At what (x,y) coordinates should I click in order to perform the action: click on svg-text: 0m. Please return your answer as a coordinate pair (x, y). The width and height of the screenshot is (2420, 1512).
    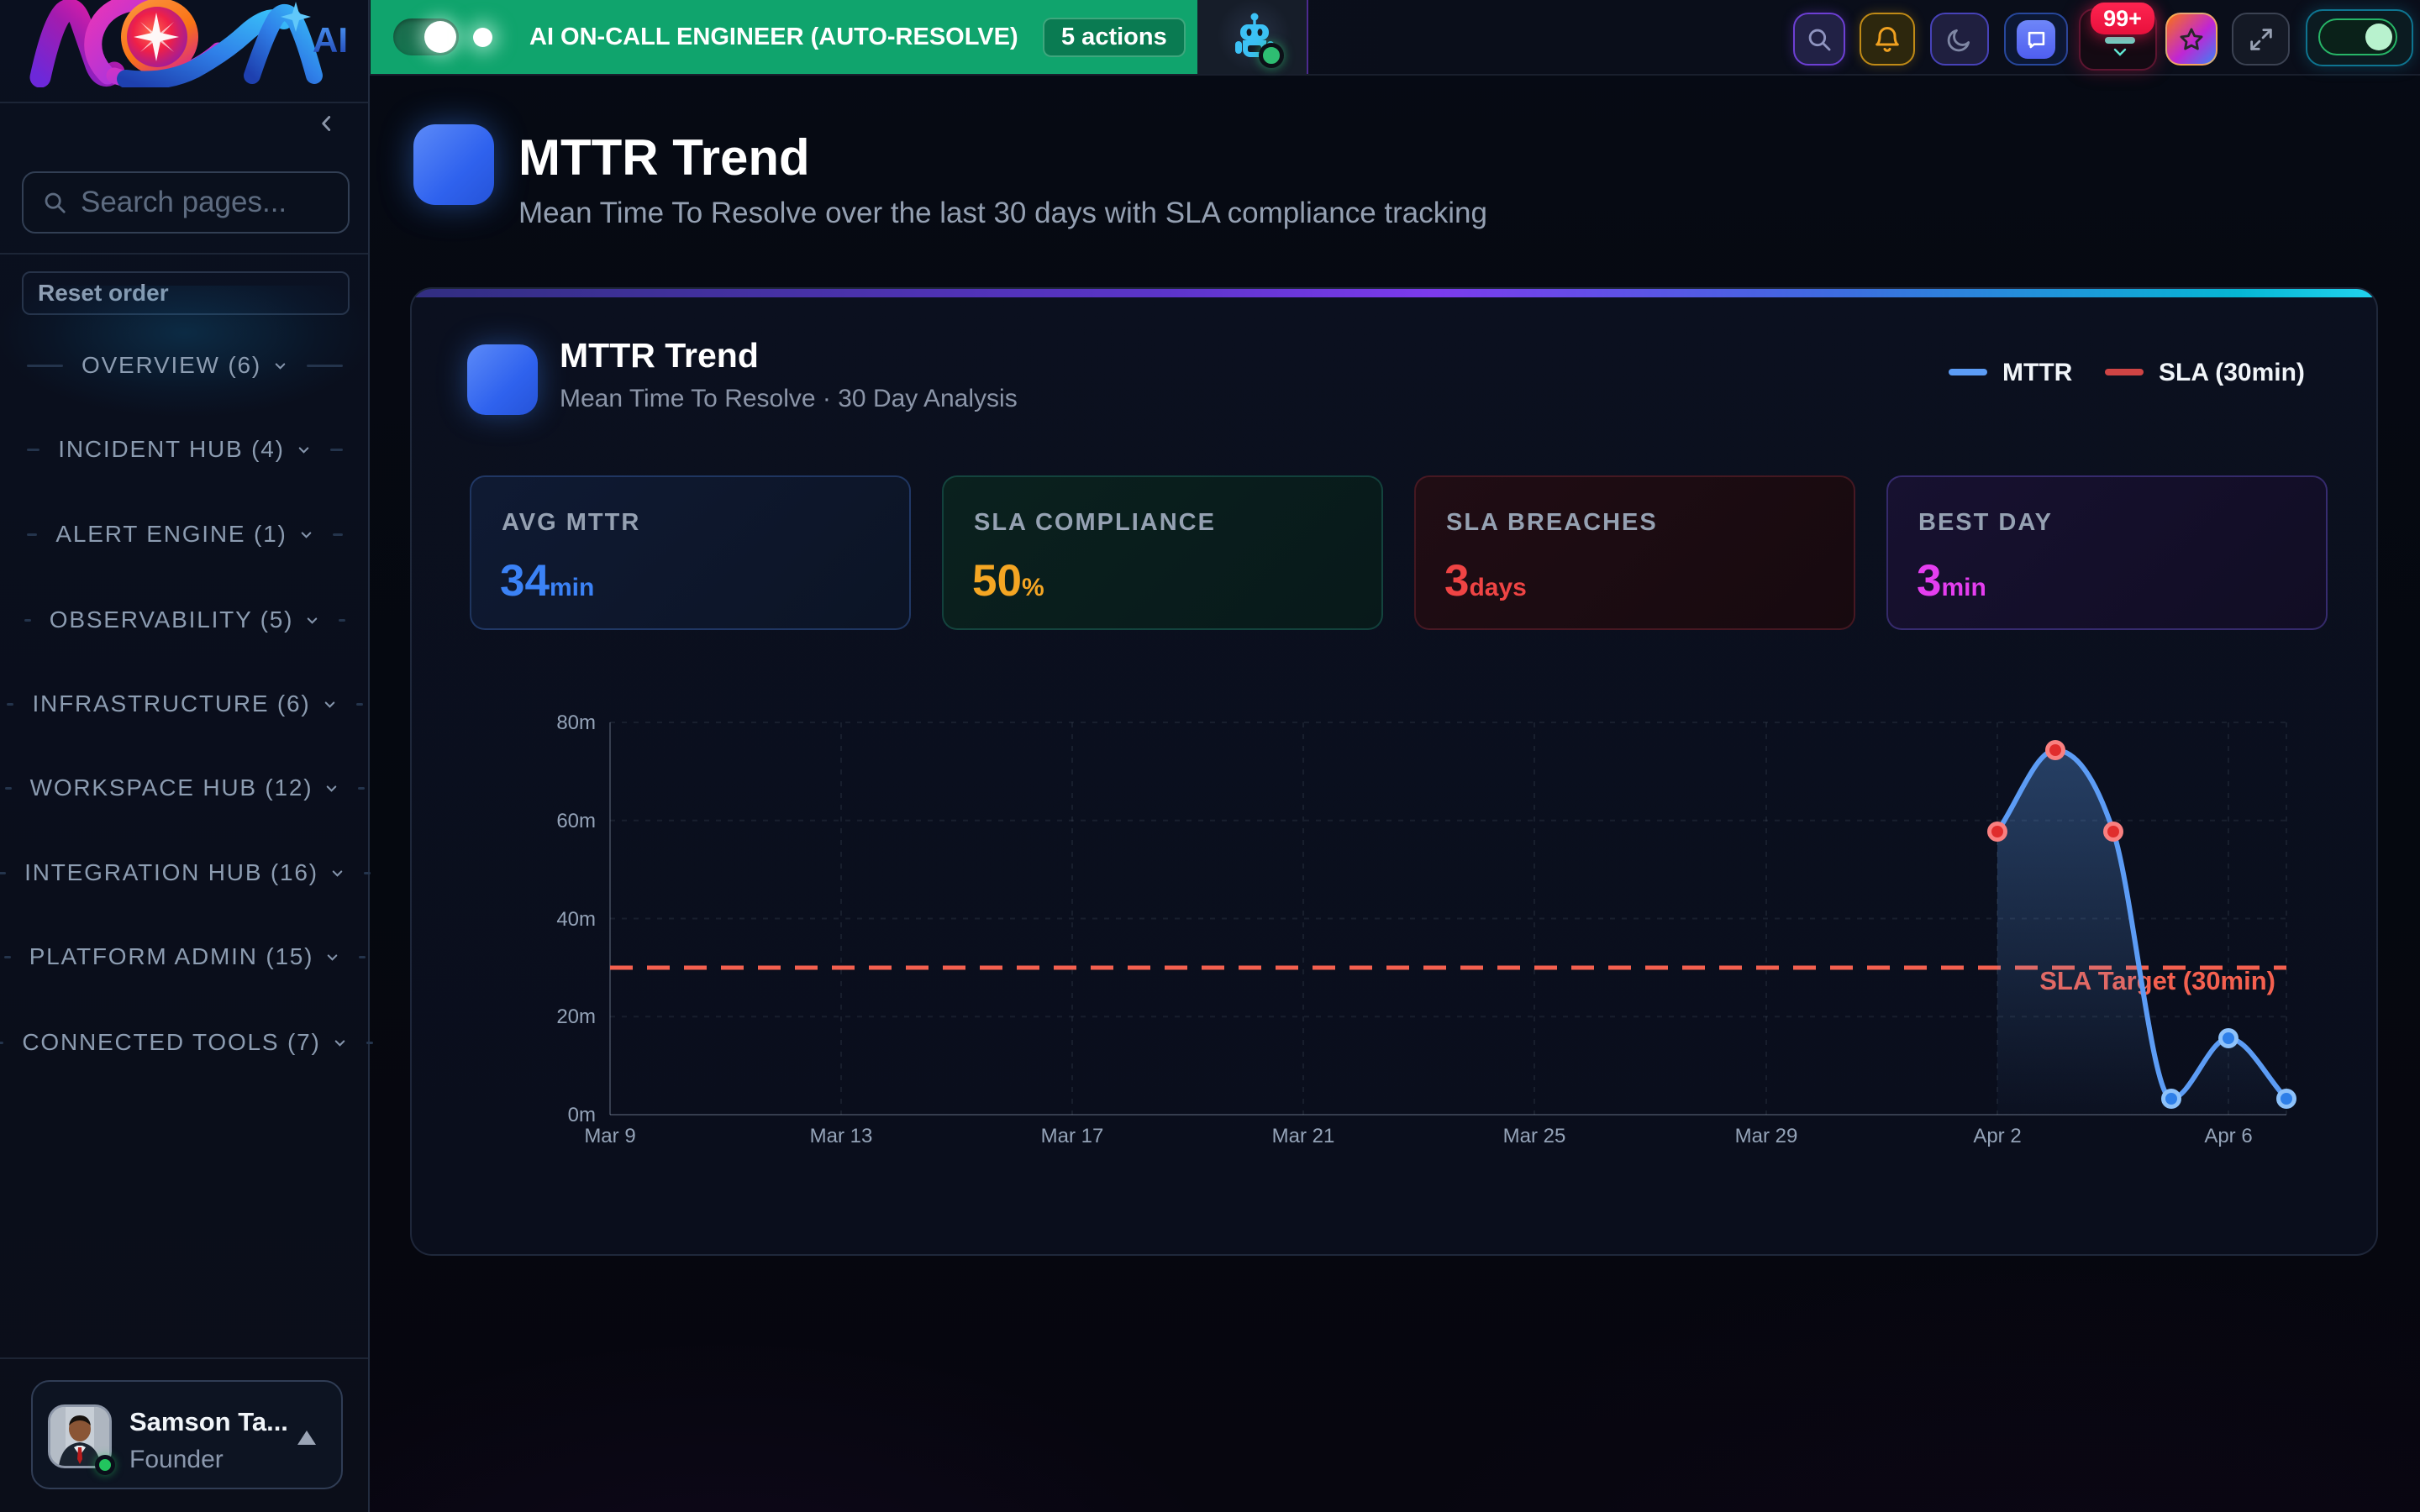
    Looking at the image, I should click on (582, 1115).